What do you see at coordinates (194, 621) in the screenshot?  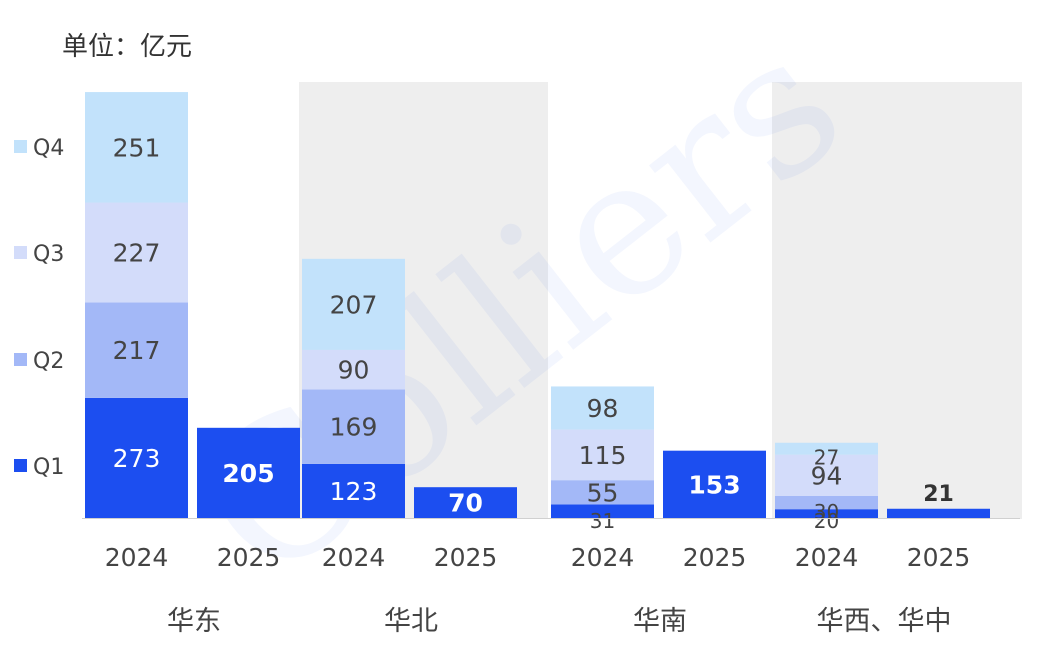 I see `group-label: 华东` at bounding box center [194, 621].